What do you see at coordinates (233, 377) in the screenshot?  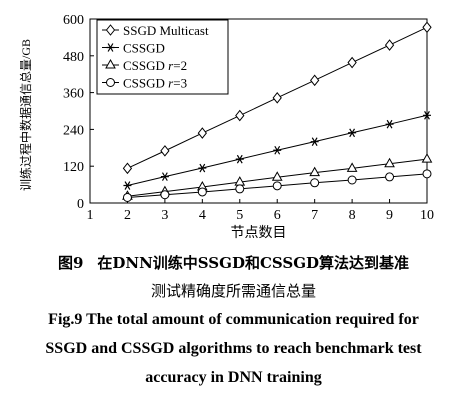 I see `figure-caption-en-line3: accuracy in DNN training` at bounding box center [233, 377].